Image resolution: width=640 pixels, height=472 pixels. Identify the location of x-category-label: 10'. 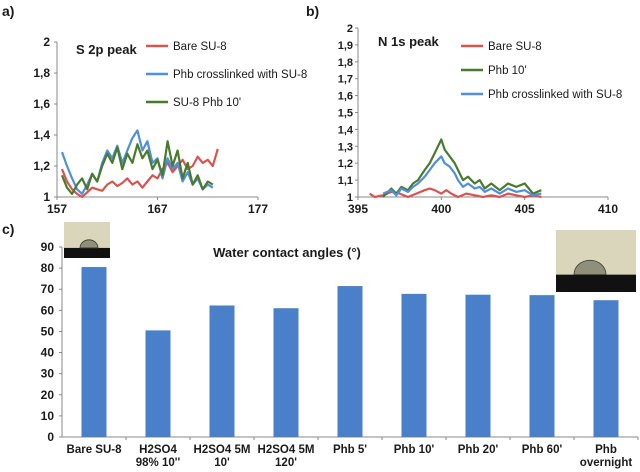
(222, 463).